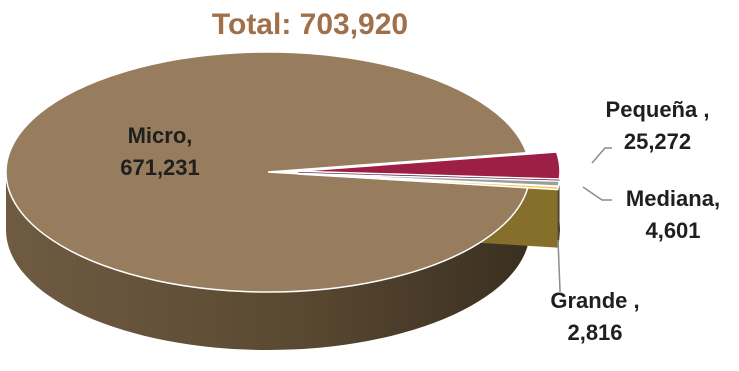 The width and height of the screenshot is (739, 371). Describe the element at coordinates (160, 135) in the screenshot. I see `slice-category-micro: Micro,` at that location.